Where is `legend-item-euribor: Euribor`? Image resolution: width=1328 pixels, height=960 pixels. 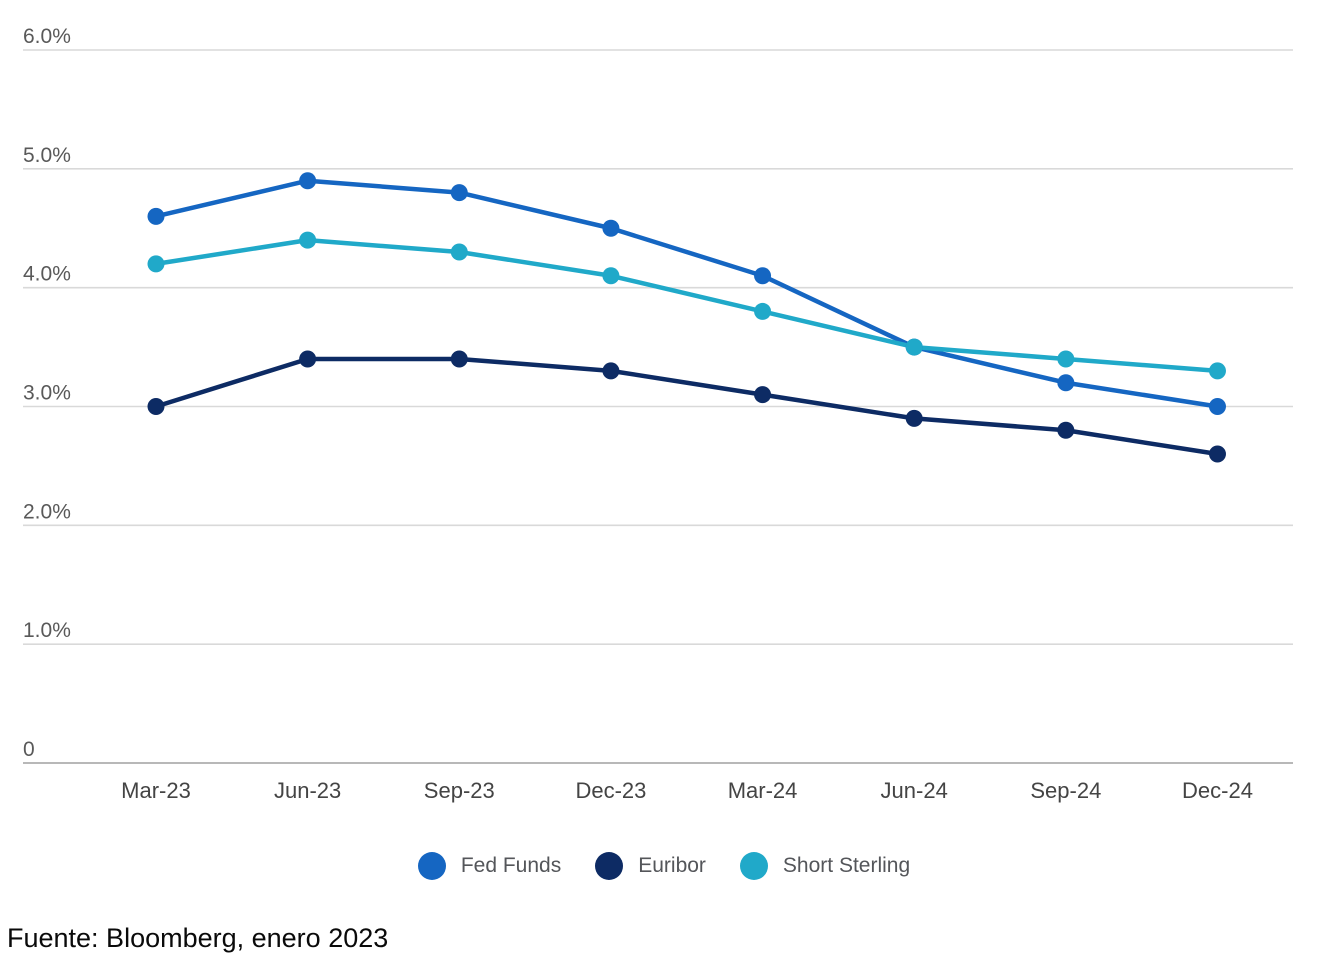
legend-item-euribor: Euribor is located at coordinates (650, 866).